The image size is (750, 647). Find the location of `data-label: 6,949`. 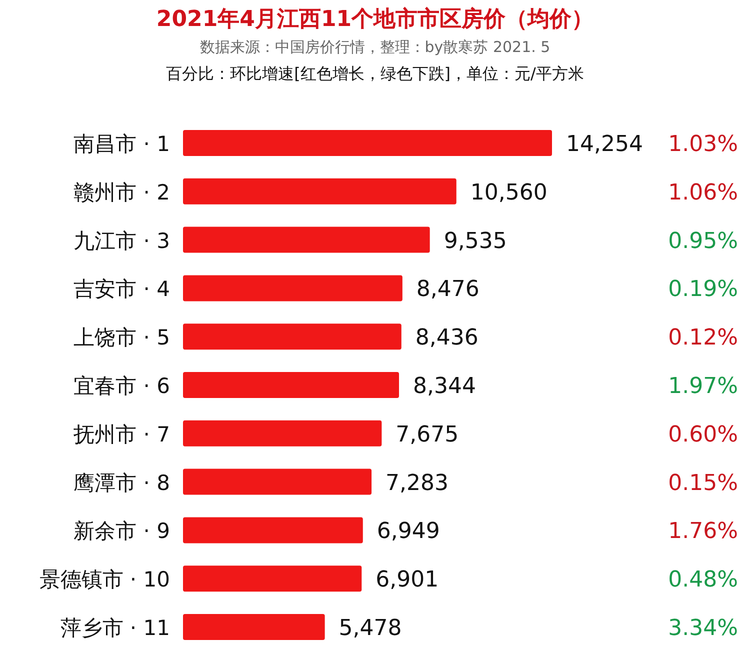

data-label: 6,949 is located at coordinates (408, 531).